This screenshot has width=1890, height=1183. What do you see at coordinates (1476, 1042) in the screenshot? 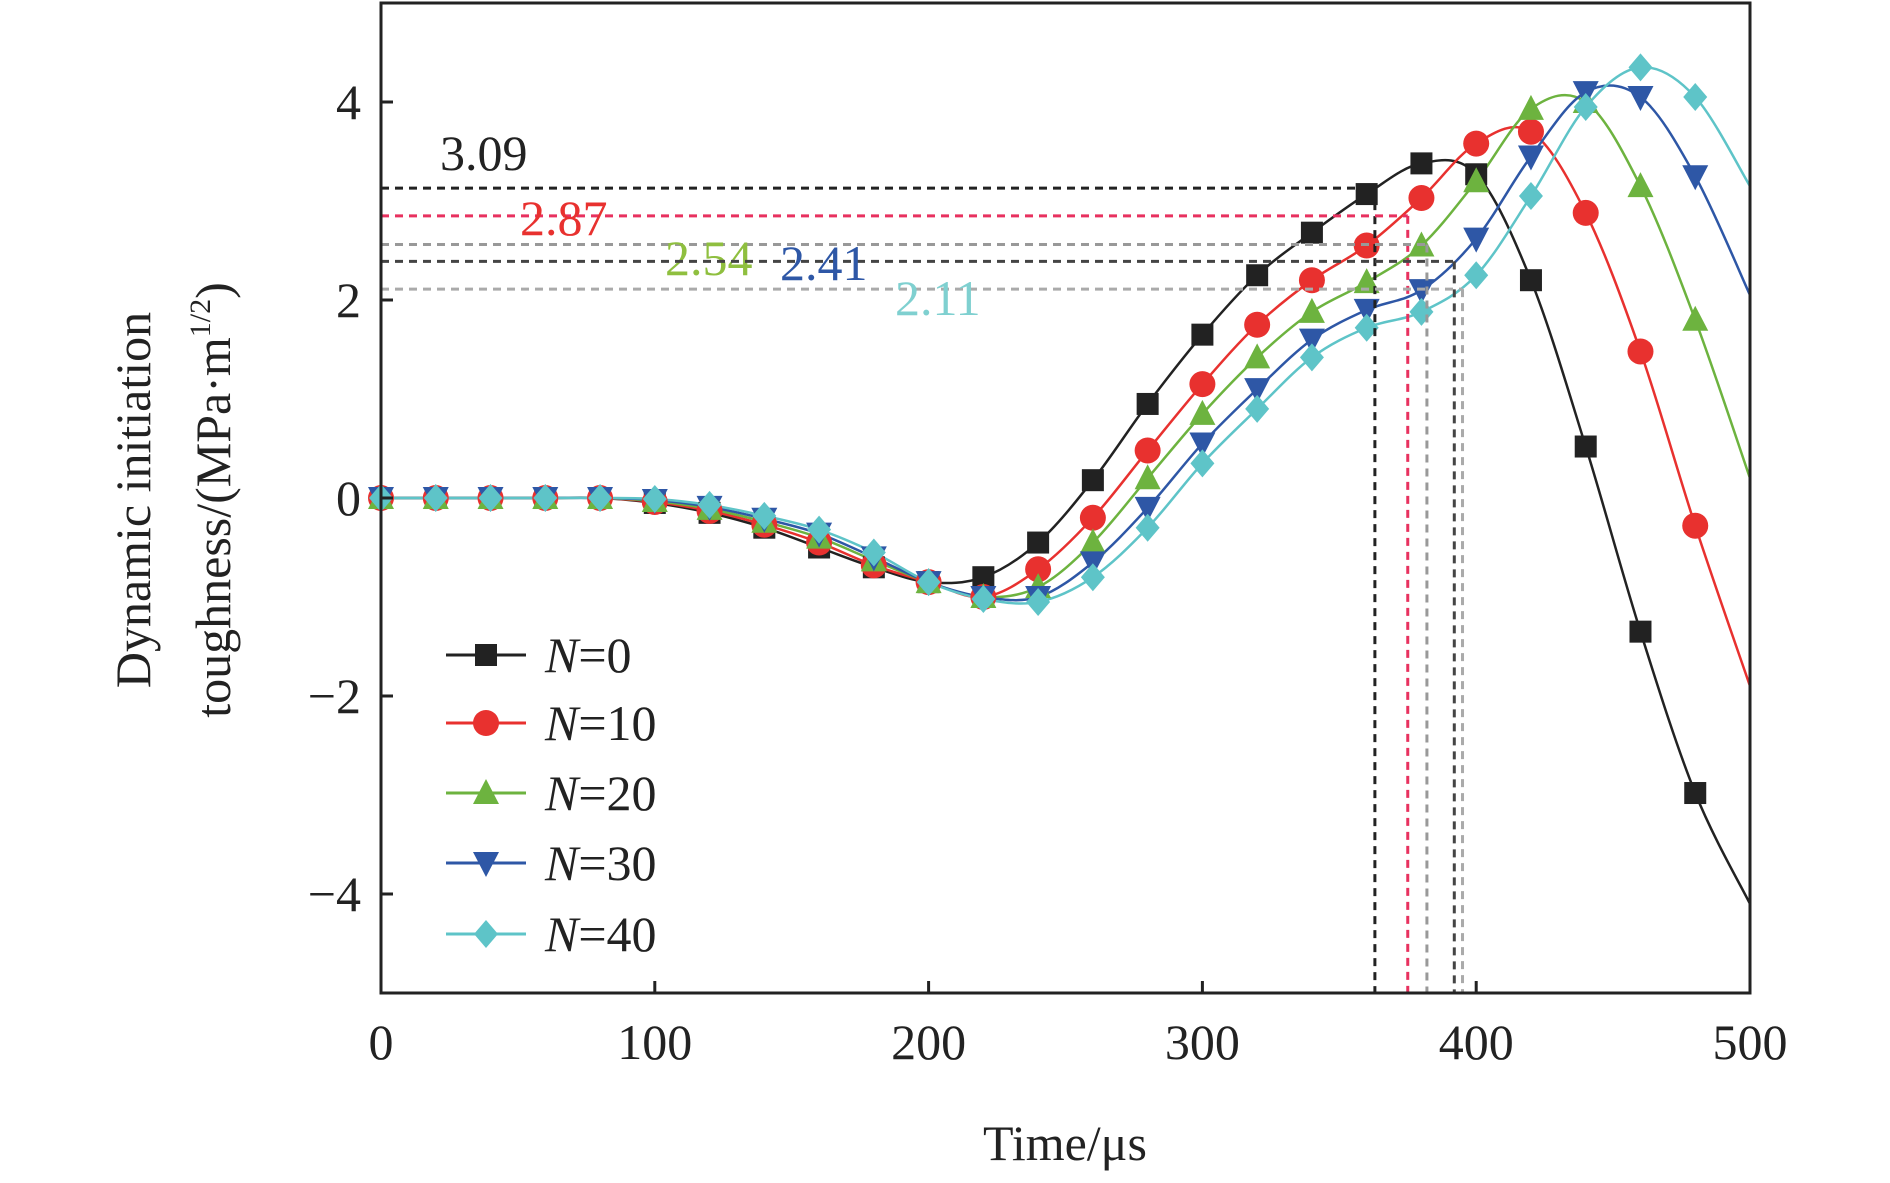
I see `x-tick-label: 400` at bounding box center [1476, 1042].